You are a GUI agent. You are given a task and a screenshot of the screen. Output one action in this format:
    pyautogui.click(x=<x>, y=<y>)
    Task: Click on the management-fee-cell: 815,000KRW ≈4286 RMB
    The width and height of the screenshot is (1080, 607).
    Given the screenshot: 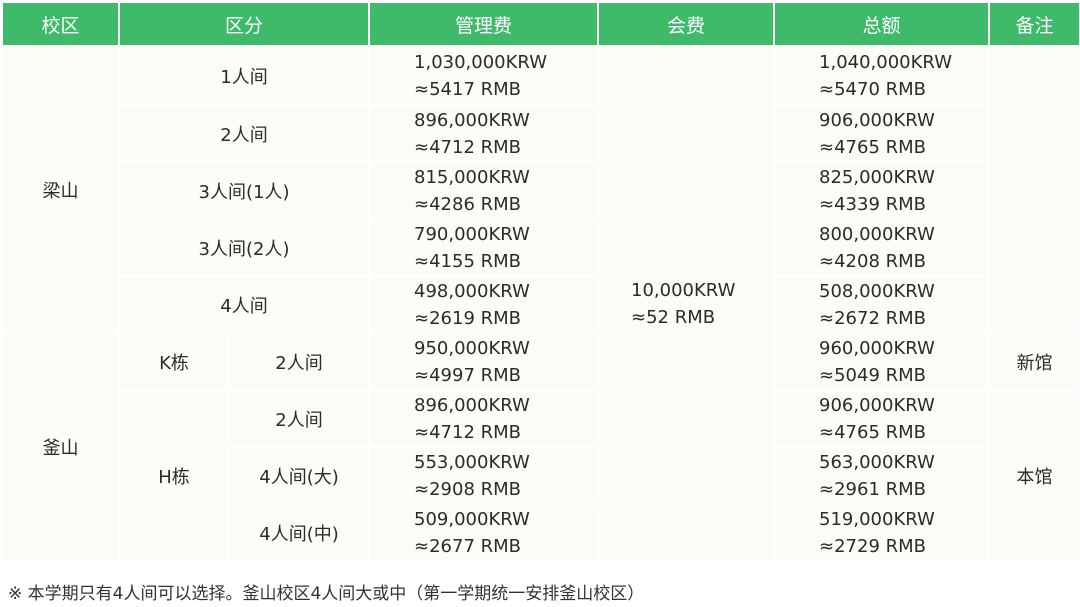 What is the action you would take?
    pyautogui.click(x=484, y=190)
    